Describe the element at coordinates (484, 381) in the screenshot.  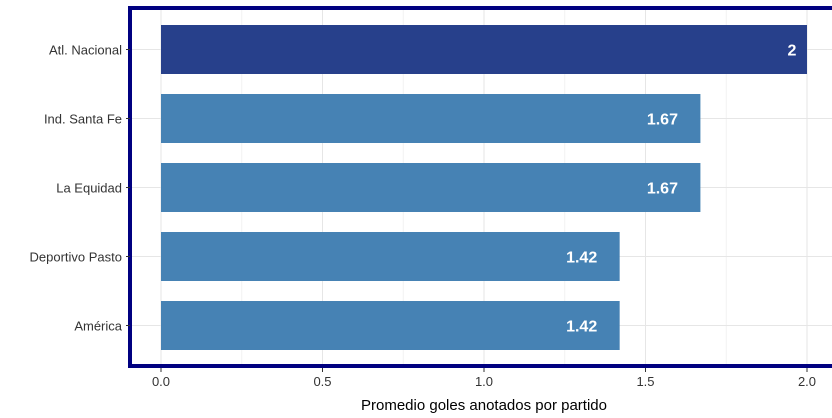
I see `x-tick-label: 1.0` at that location.